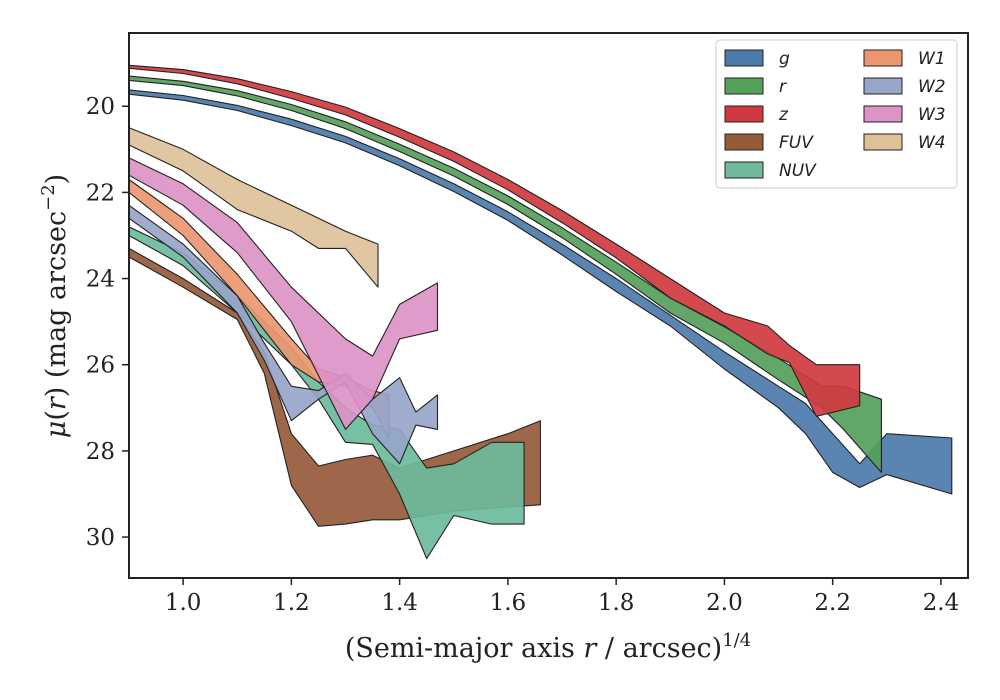 This screenshot has width=1000, height=700. What do you see at coordinates (744, 170) in the screenshot?
I see `legend-swatch-nuv` at bounding box center [744, 170].